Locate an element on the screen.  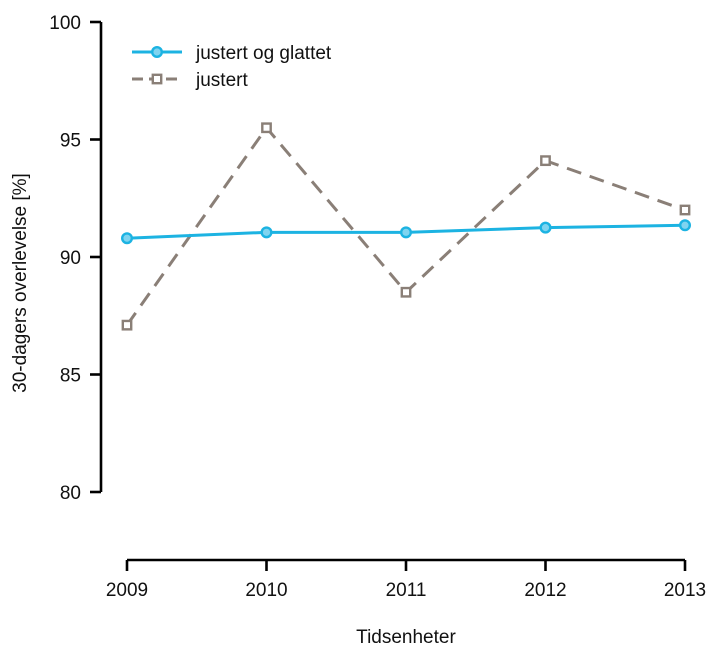
y-tick-label: 90 is located at coordinates (70, 258).